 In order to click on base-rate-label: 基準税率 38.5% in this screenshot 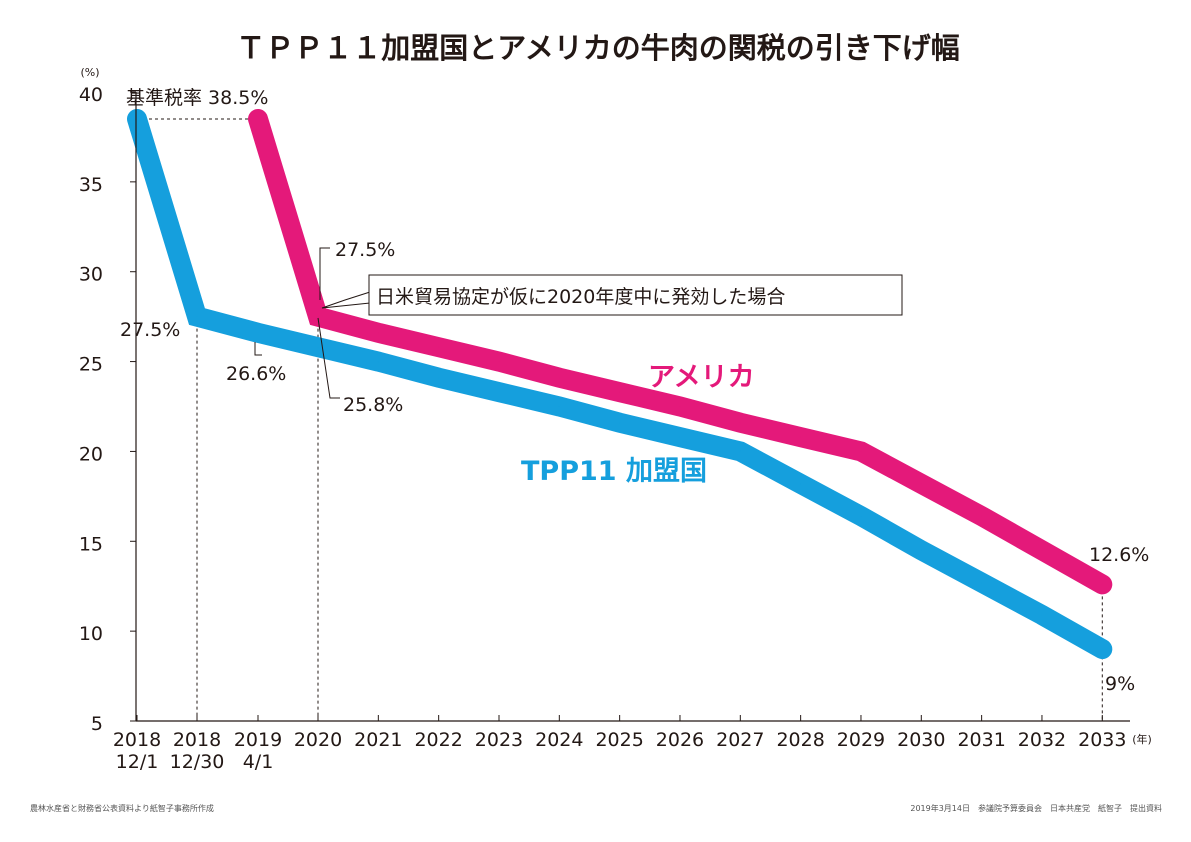, I will do `click(197, 98)`.